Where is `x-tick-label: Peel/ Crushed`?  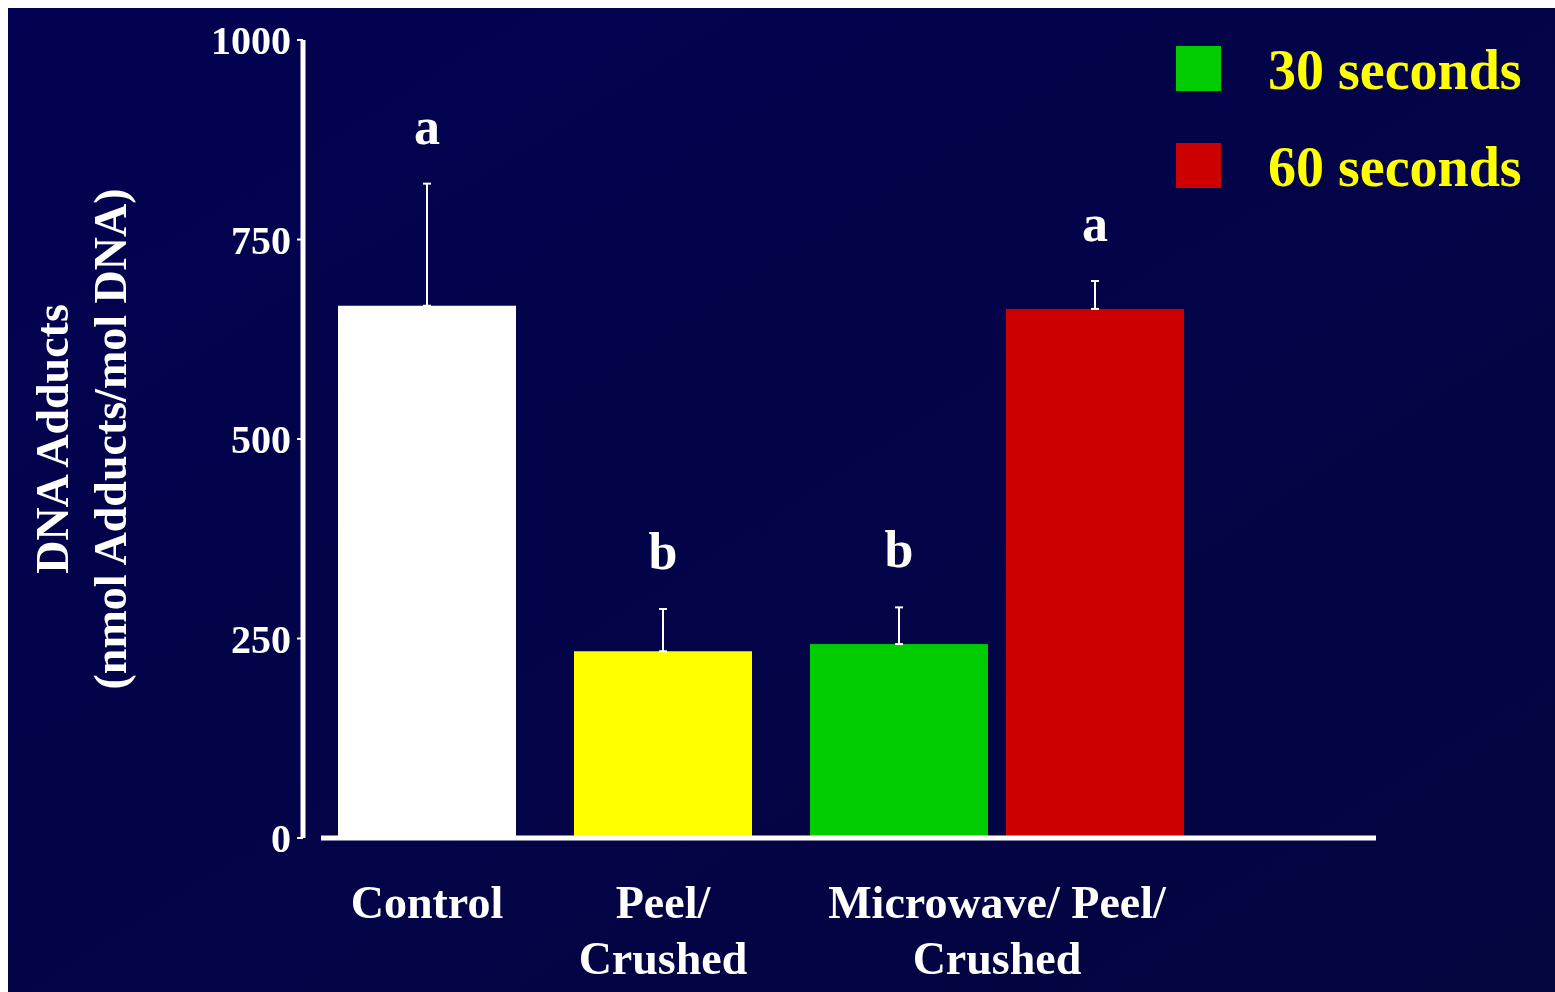
x-tick-label: Peel/ Crushed is located at coordinates (663, 930).